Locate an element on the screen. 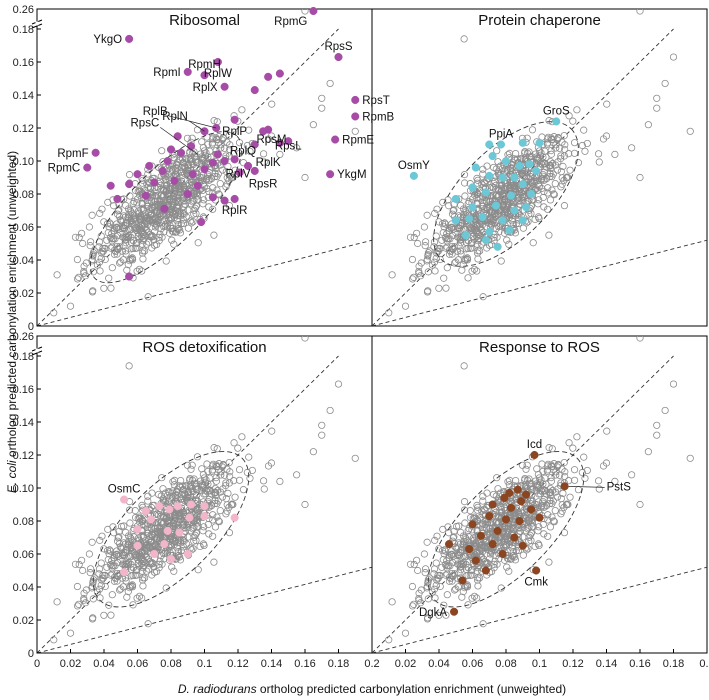 Image resolution: width=709 pixels, height=700 pixels. y-tick-label: 0.08 is located at coordinates (23, 195).